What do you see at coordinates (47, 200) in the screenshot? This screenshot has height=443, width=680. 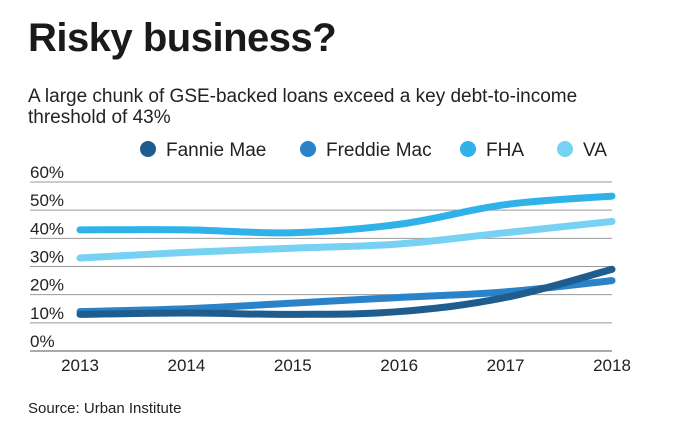 I see `y-tick-label: 50%` at bounding box center [47, 200].